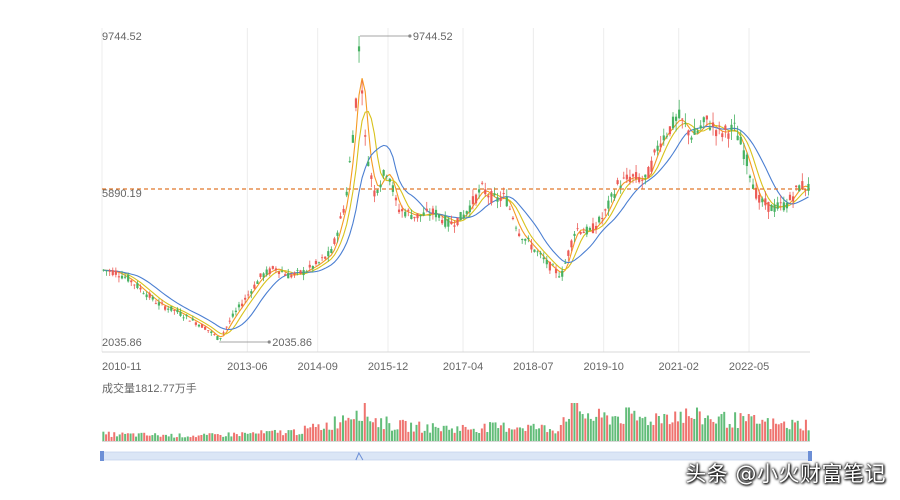 This screenshot has height=500, width=900. Describe the element at coordinates (317, 367) in the screenshot. I see `x-tick-label: 2014-09` at that location.